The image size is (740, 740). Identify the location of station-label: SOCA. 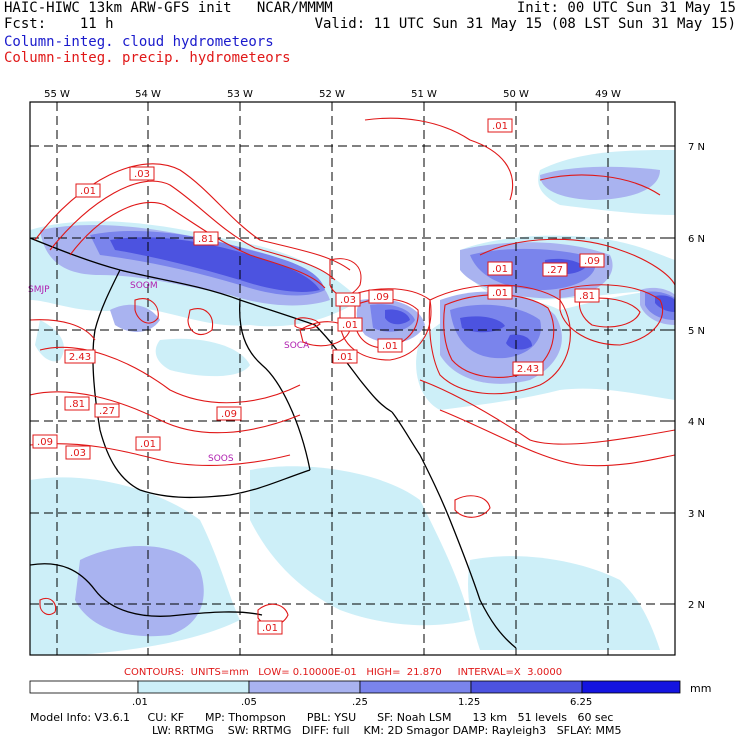
(297, 346).